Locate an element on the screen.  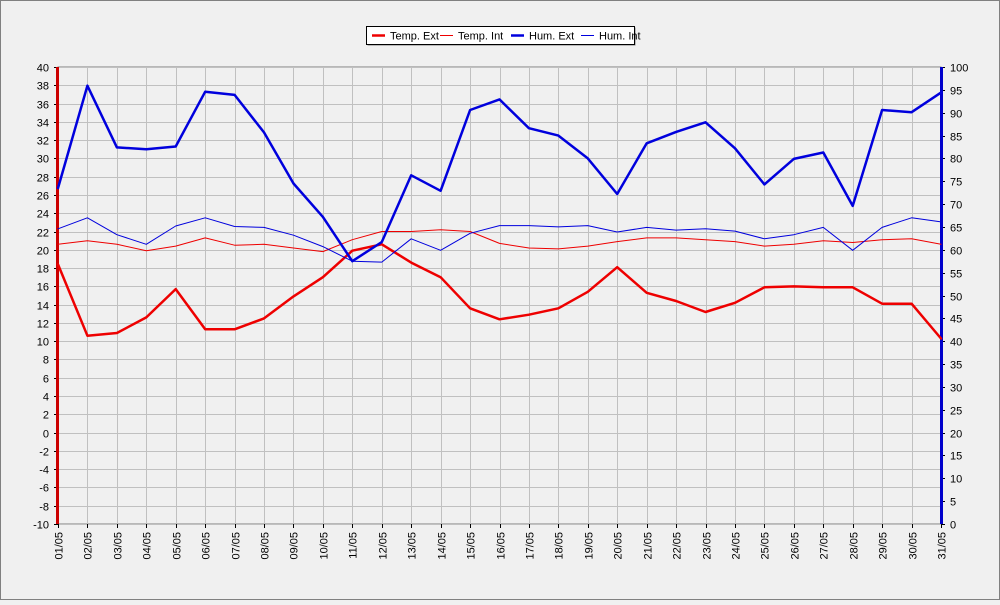
x-tick-label: 07/05 is located at coordinates (237, 546).